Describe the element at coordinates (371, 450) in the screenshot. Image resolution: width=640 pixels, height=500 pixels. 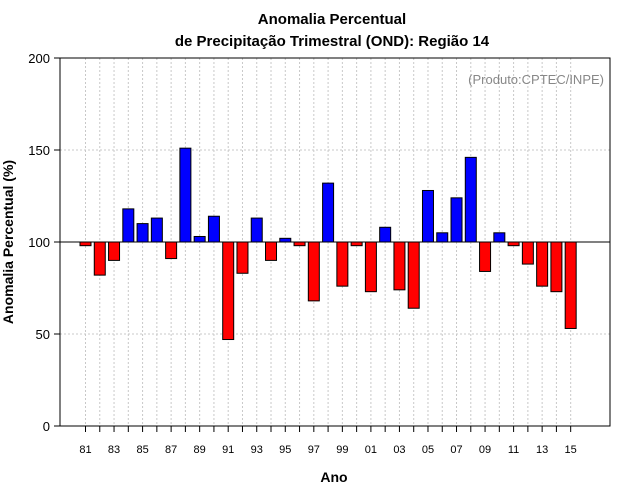
I see `x-tick-label: 01` at that location.